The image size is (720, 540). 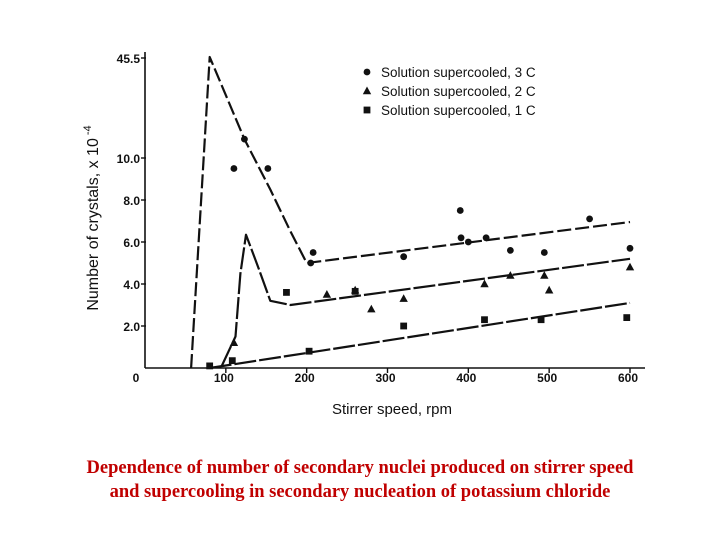 What do you see at coordinates (129, 159) in the screenshot?
I see `y-tick-label: 10.0` at bounding box center [129, 159].